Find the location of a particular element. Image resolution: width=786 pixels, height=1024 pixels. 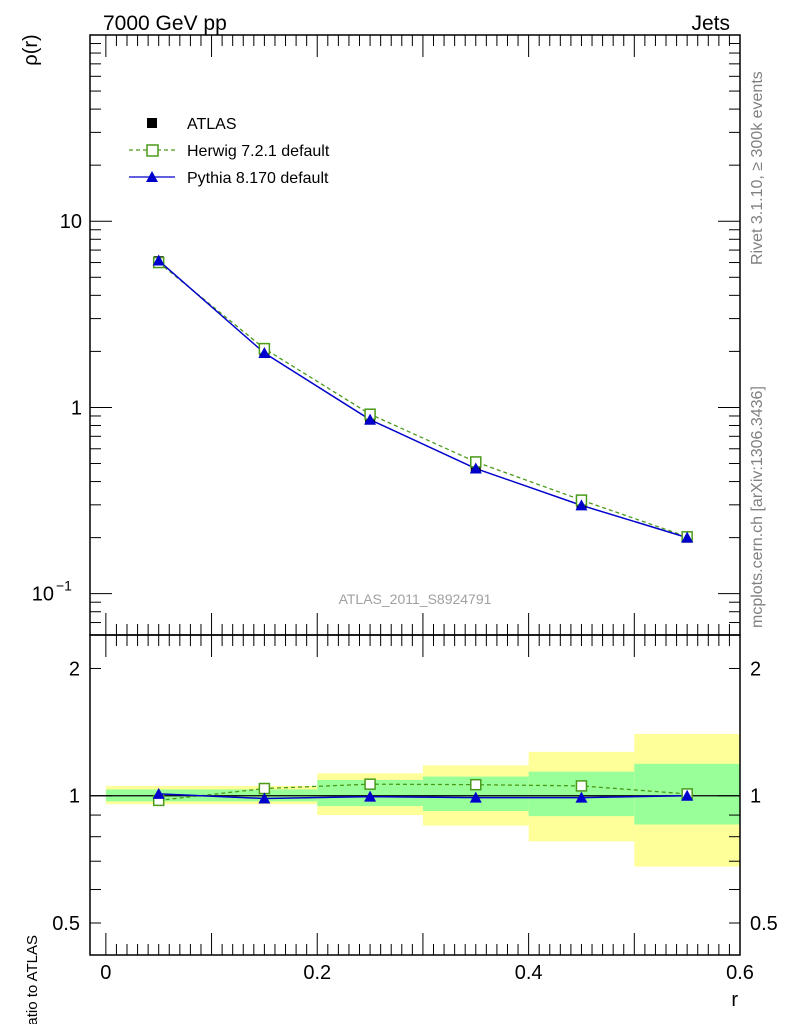

ratio-pythia-line is located at coordinates (423, 796).